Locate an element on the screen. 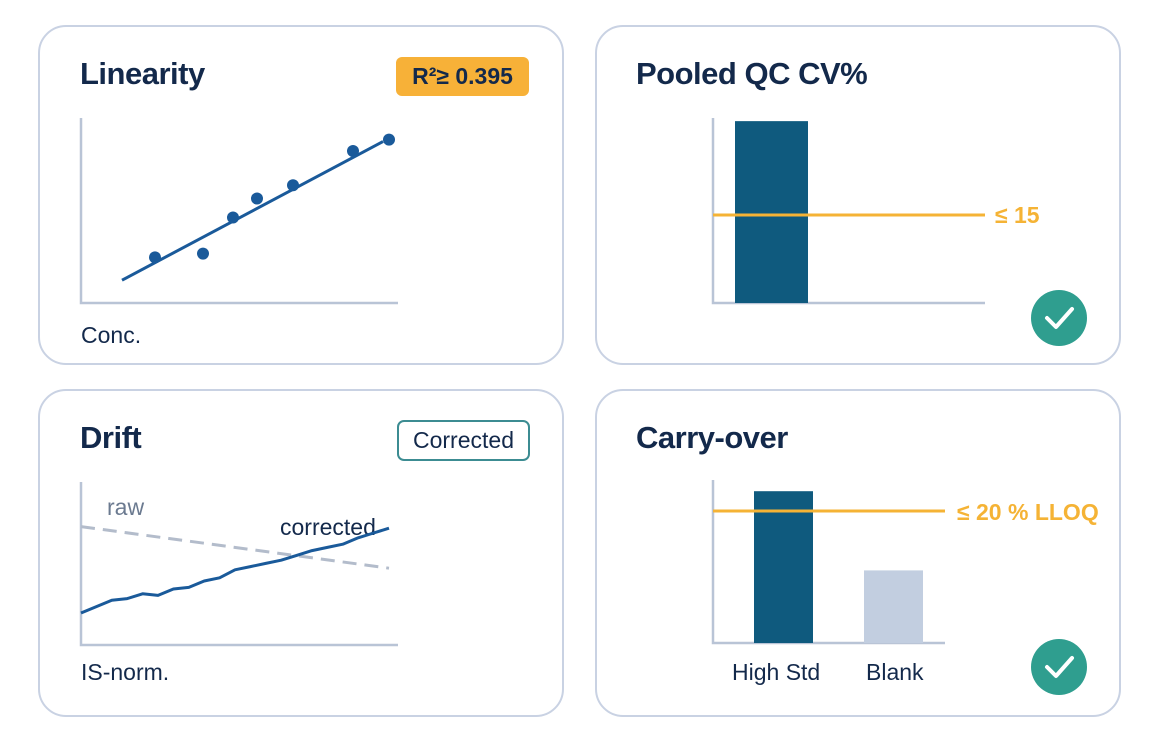  pooled-qc-title: Pooled QC CV% is located at coordinates (752, 73).